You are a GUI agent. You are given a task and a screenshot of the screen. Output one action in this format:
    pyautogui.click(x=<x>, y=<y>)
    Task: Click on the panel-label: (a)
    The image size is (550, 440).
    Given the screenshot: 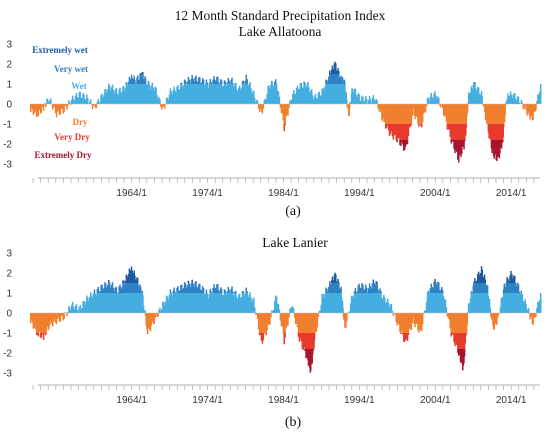 What is the action you would take?
    pyautogui.click(x=293, y=211)
    